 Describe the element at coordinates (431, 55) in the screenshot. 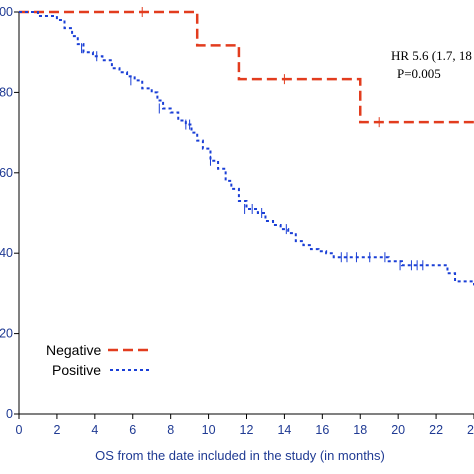

I see `hr-annotation: HR 5.6 (1.7, 18` at that location.